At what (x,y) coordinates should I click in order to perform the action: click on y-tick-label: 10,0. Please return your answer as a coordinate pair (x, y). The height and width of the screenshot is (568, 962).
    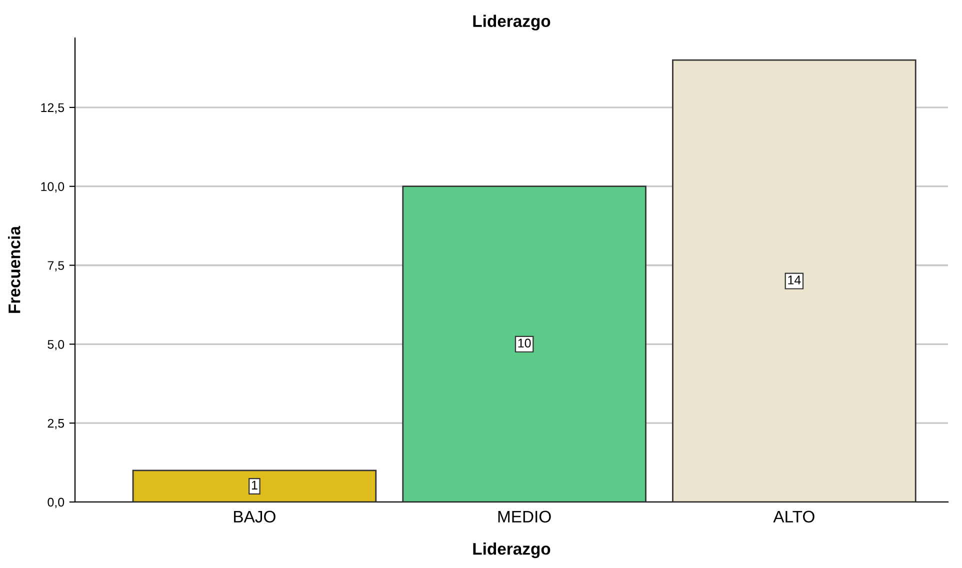
    Looking at the image, I should click on (52, 187).